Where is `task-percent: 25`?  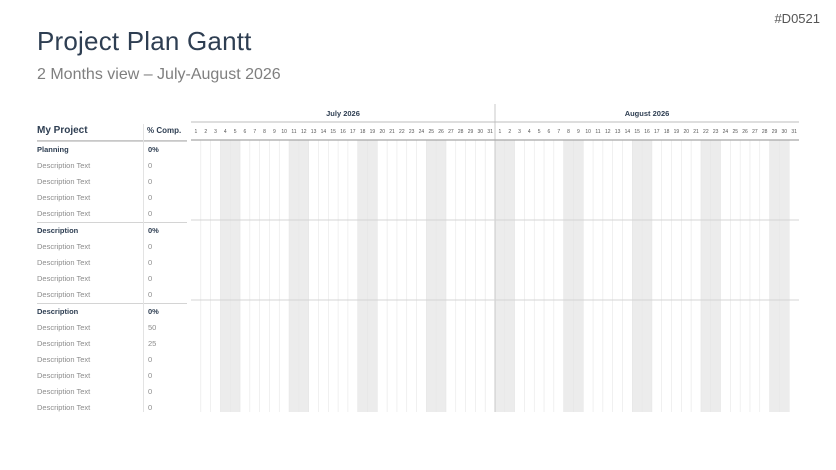 task-percent: 25 is located at coordinates (152, 343).